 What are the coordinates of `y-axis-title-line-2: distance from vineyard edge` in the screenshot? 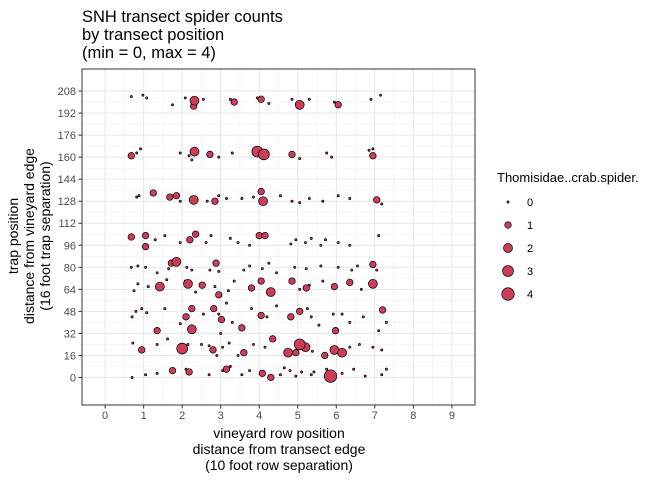 It's located at (29, 236).